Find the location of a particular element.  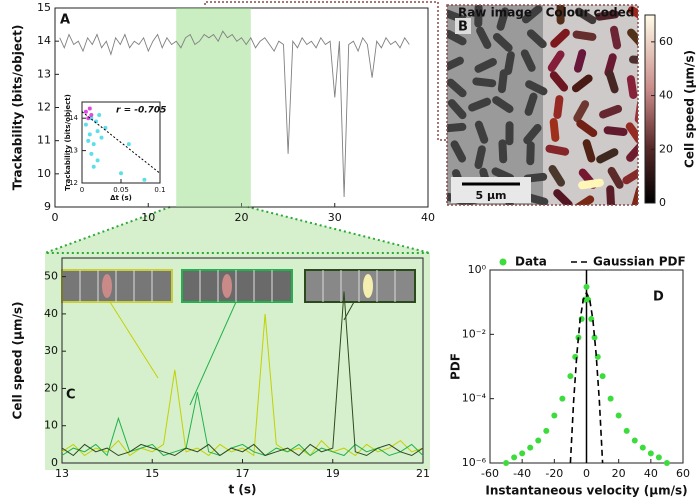

x-tick-label: 21 is located at coordinates (423, 473).